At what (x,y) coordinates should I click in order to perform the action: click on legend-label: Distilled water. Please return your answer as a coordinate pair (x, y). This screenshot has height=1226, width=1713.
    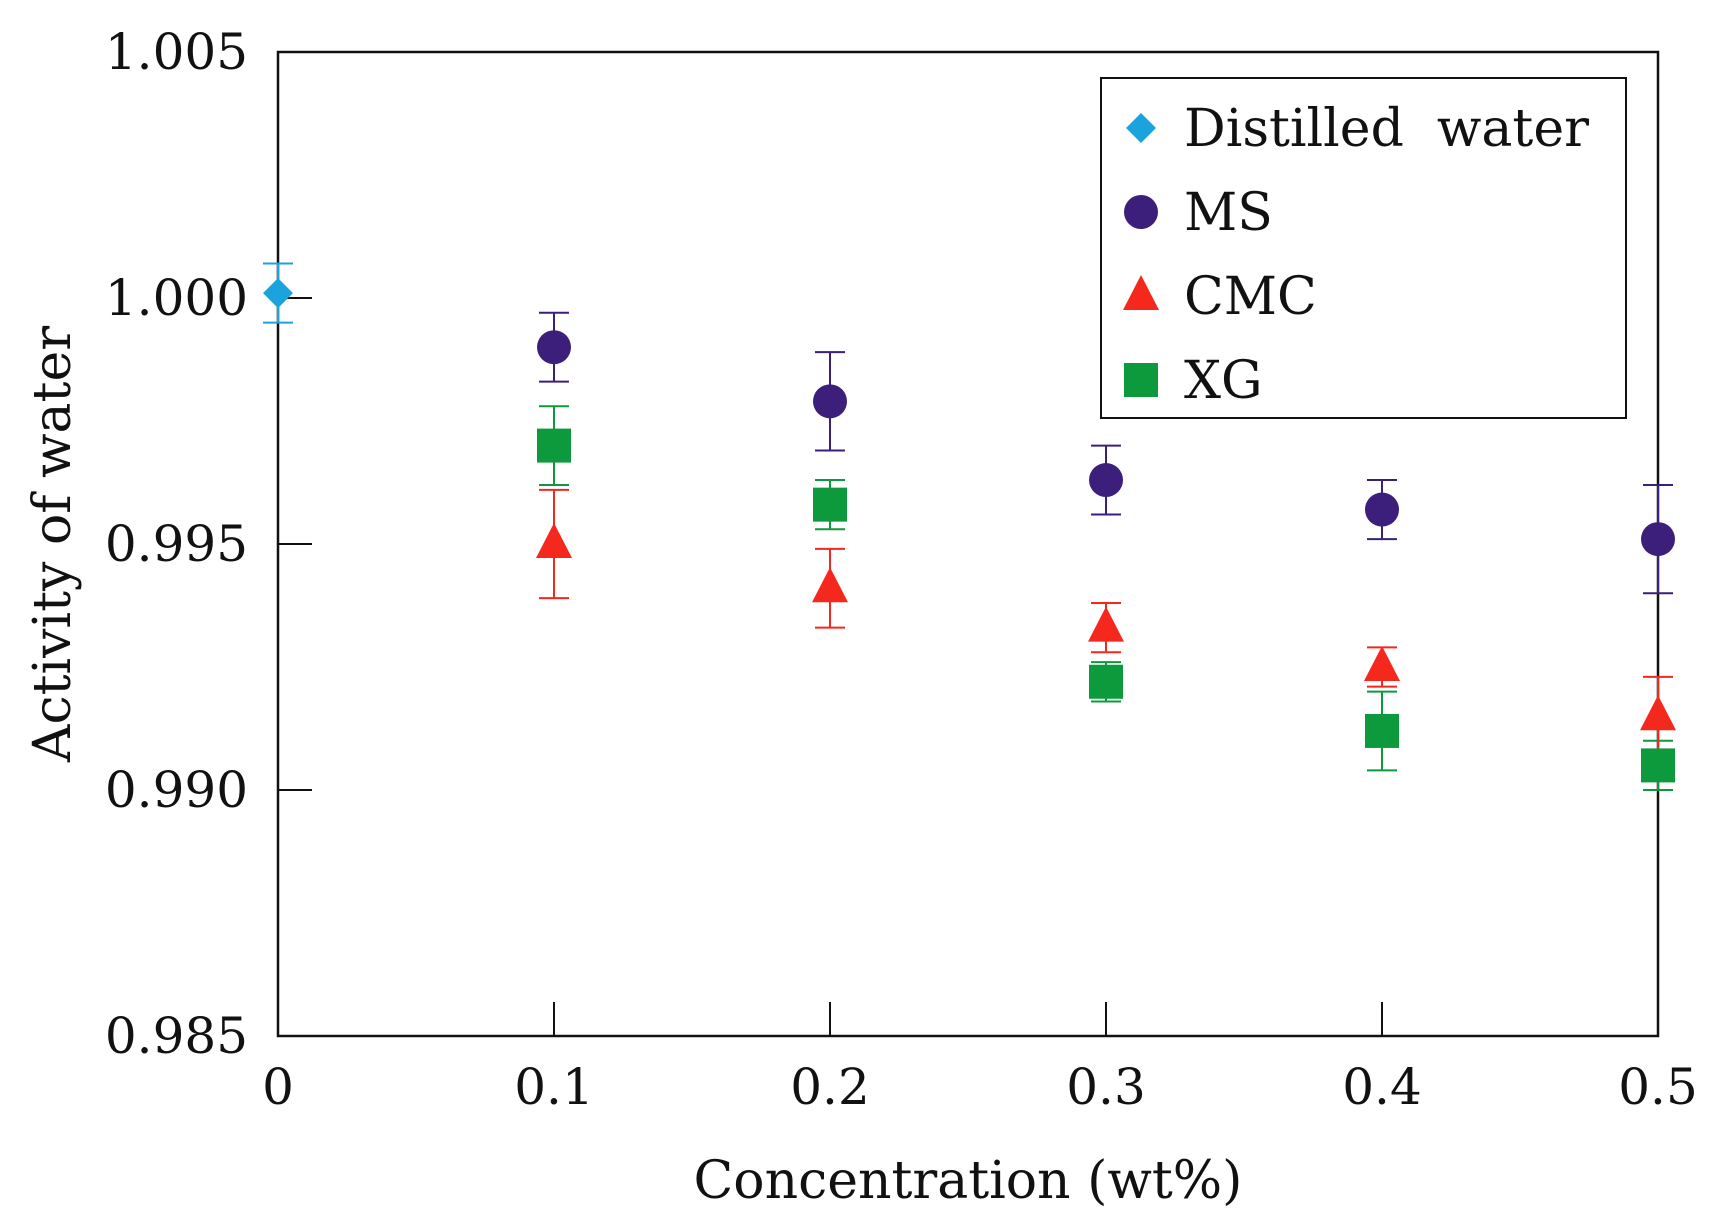
    Looking at the image, I should click on (1386, 129).